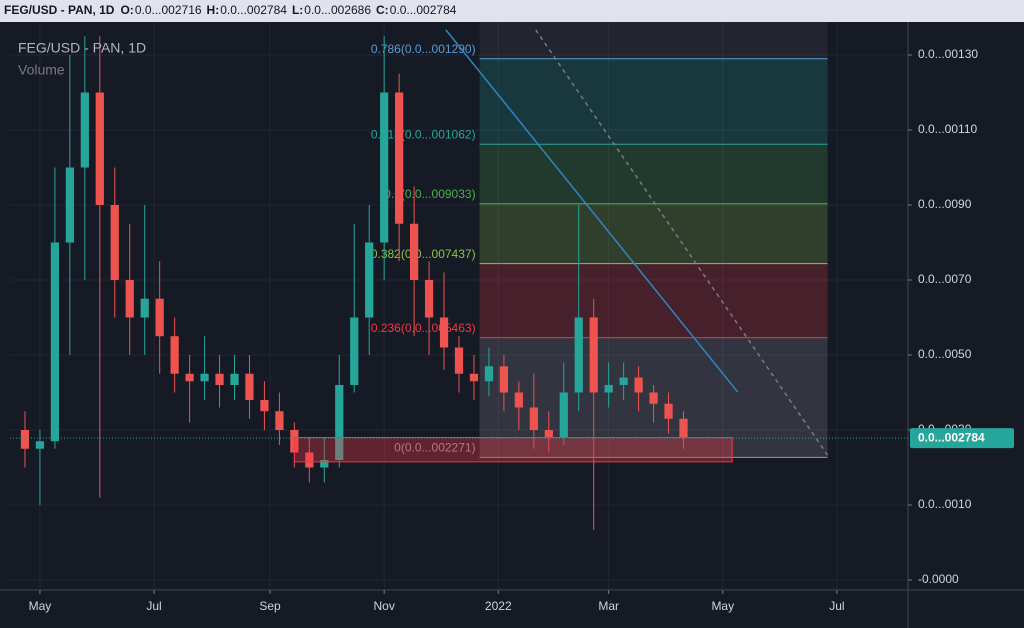  What do you see at coordinates (429, 194) in the screenshot?
I see `fib-label: 0.5(0.0...009033)` at bounding box center [429, 194].